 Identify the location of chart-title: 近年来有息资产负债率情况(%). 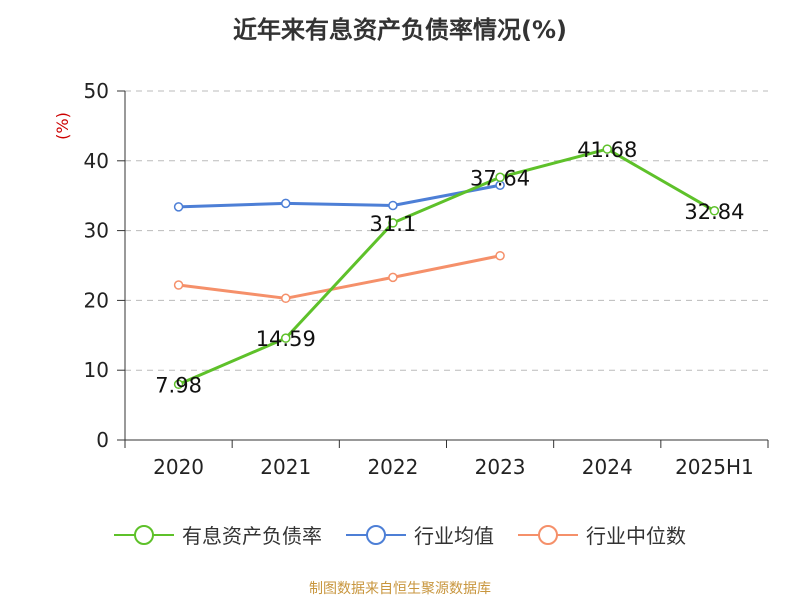
(400, 30).